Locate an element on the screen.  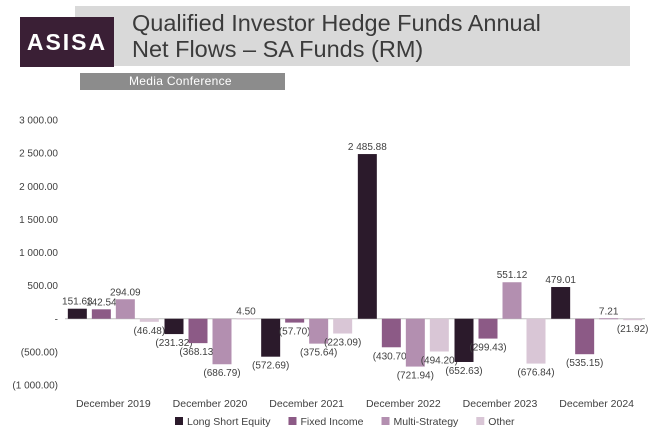
data-label: (375.64) is located at coordinates (318, 353).